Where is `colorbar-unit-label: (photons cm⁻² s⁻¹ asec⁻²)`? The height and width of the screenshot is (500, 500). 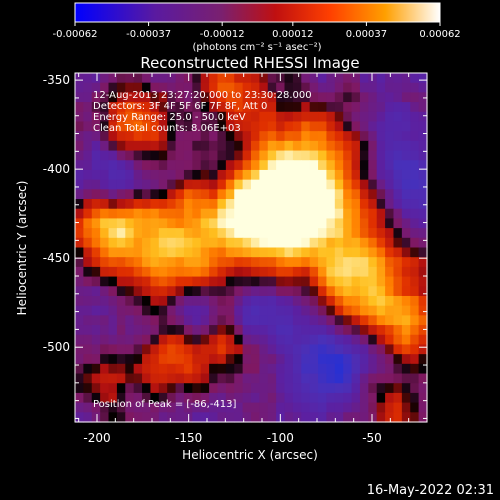 colorbar-unit-label: (photons cm⁻² s⁻¹ asec⁻²) is located at coordinates (256, 47).